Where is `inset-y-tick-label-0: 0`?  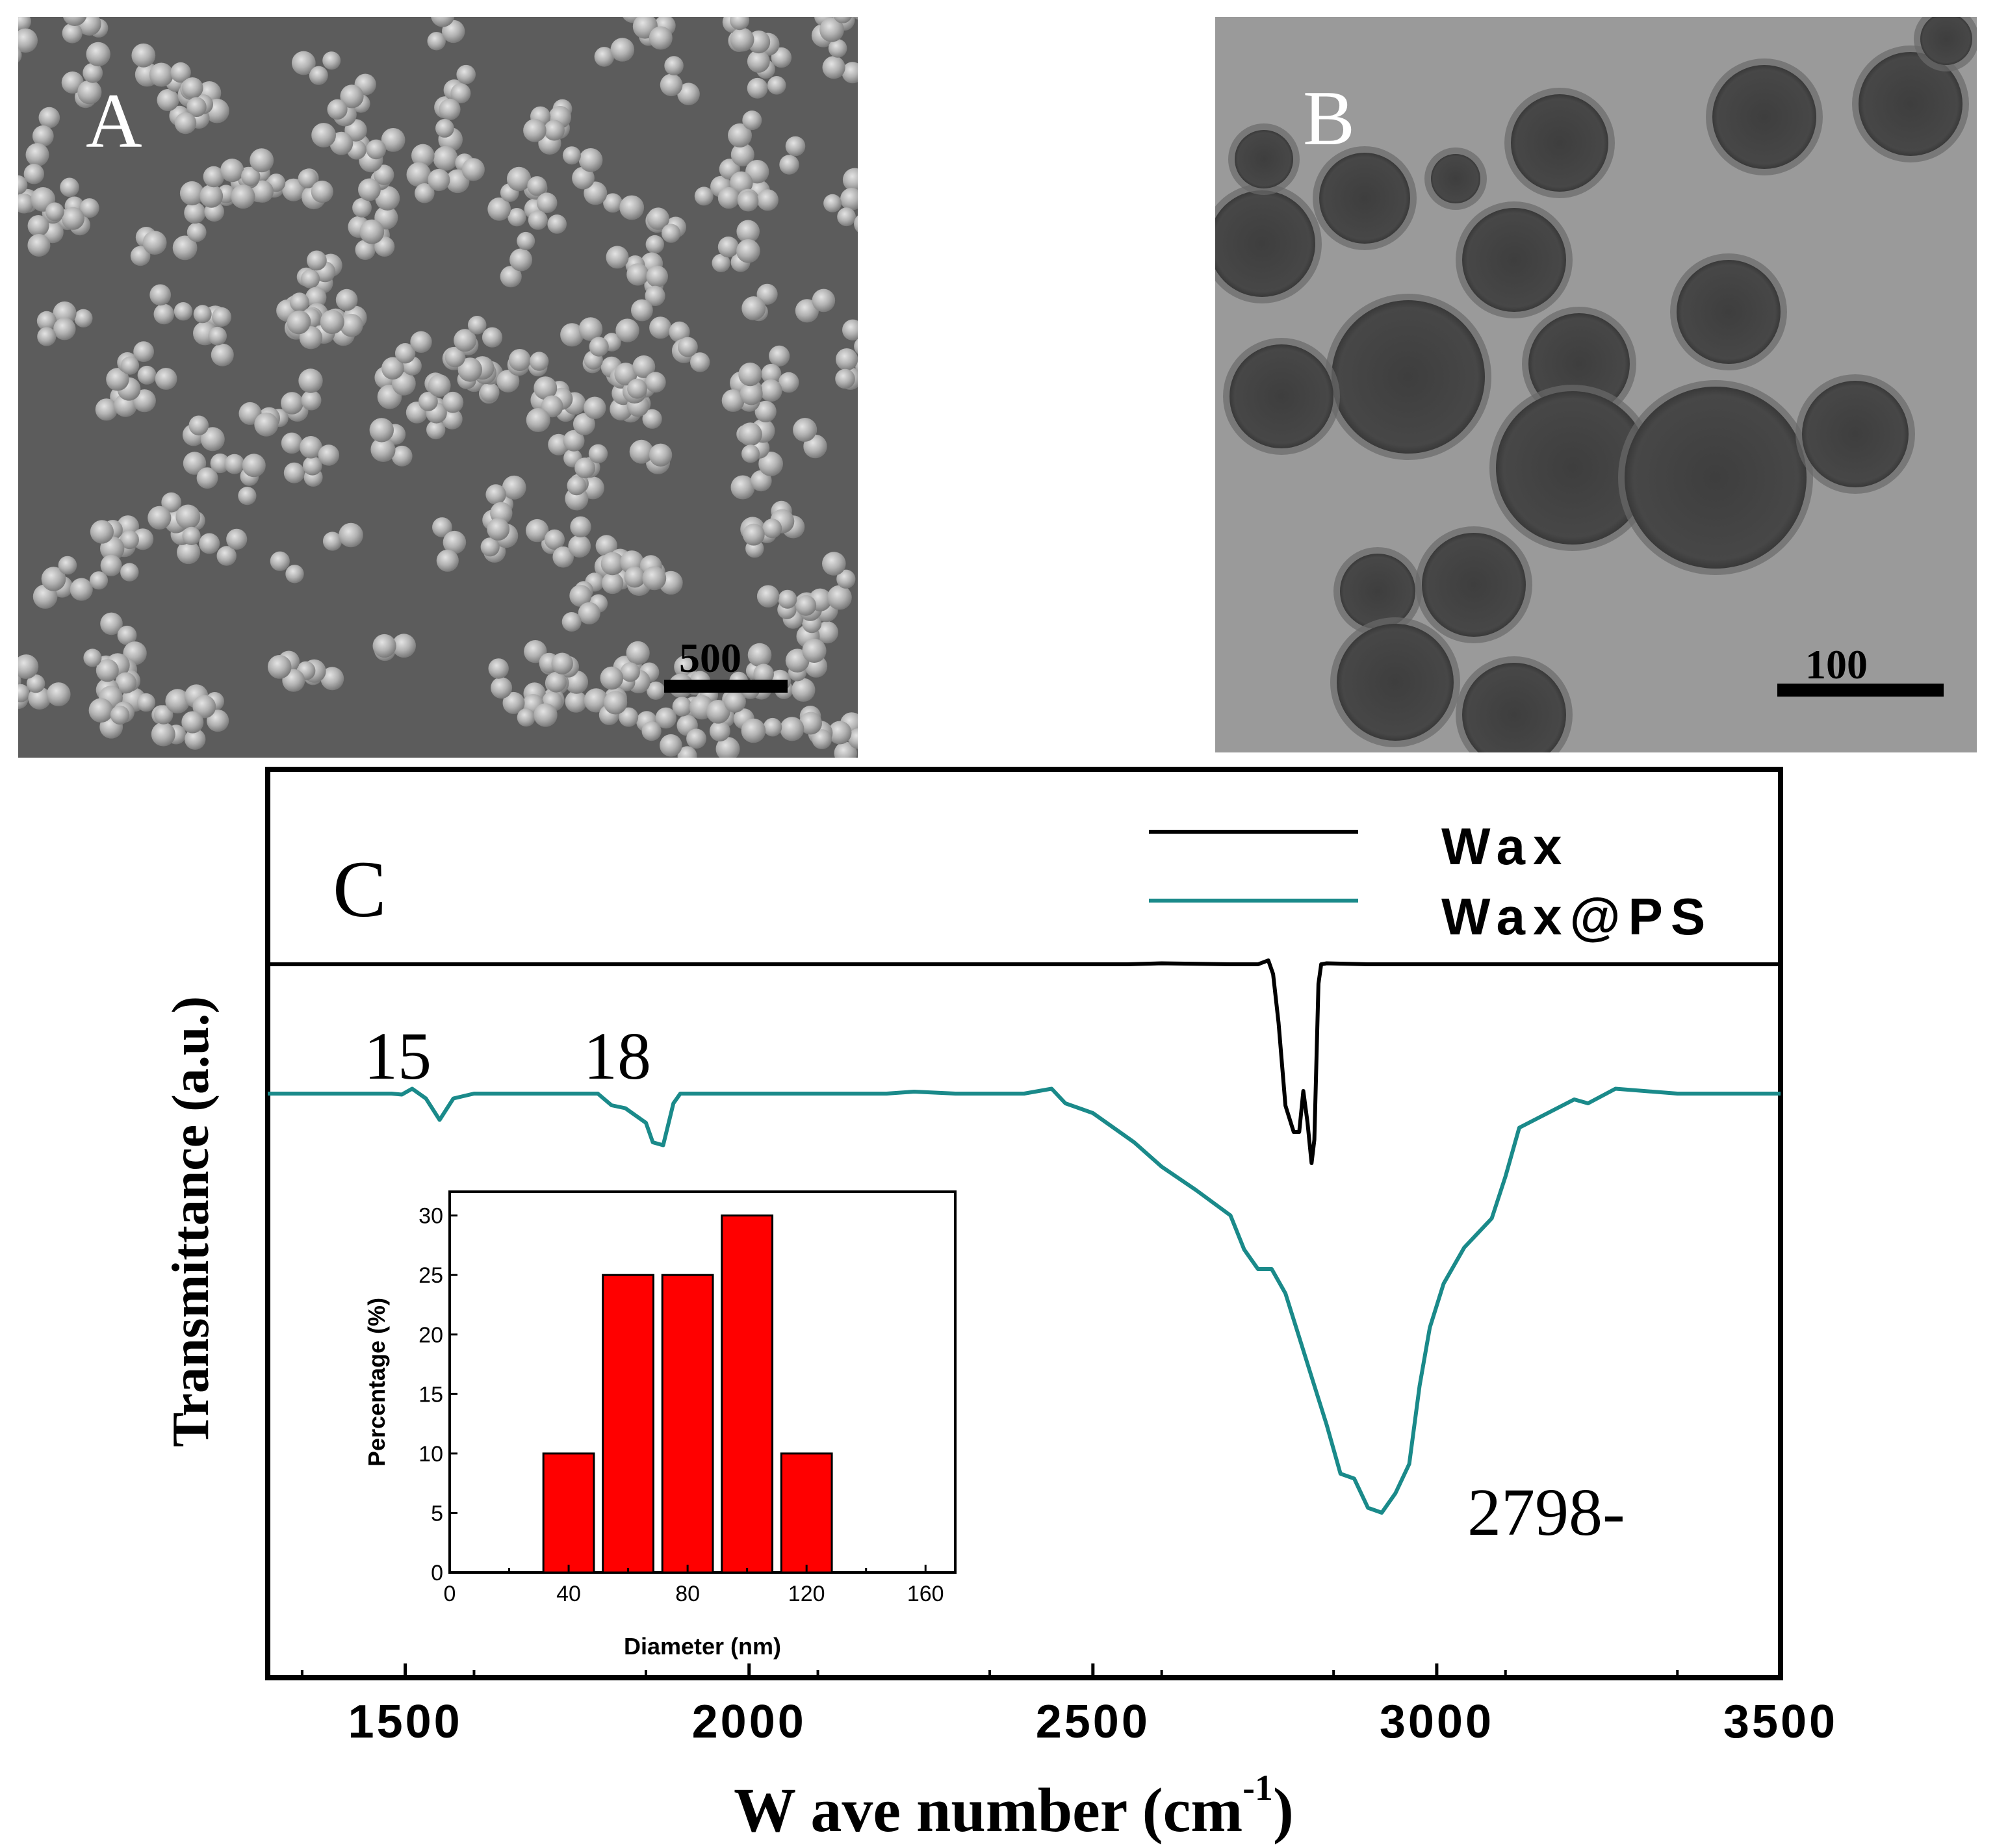 inset-y-tick-label-0: 0 is located at coordinates (437, 1573).